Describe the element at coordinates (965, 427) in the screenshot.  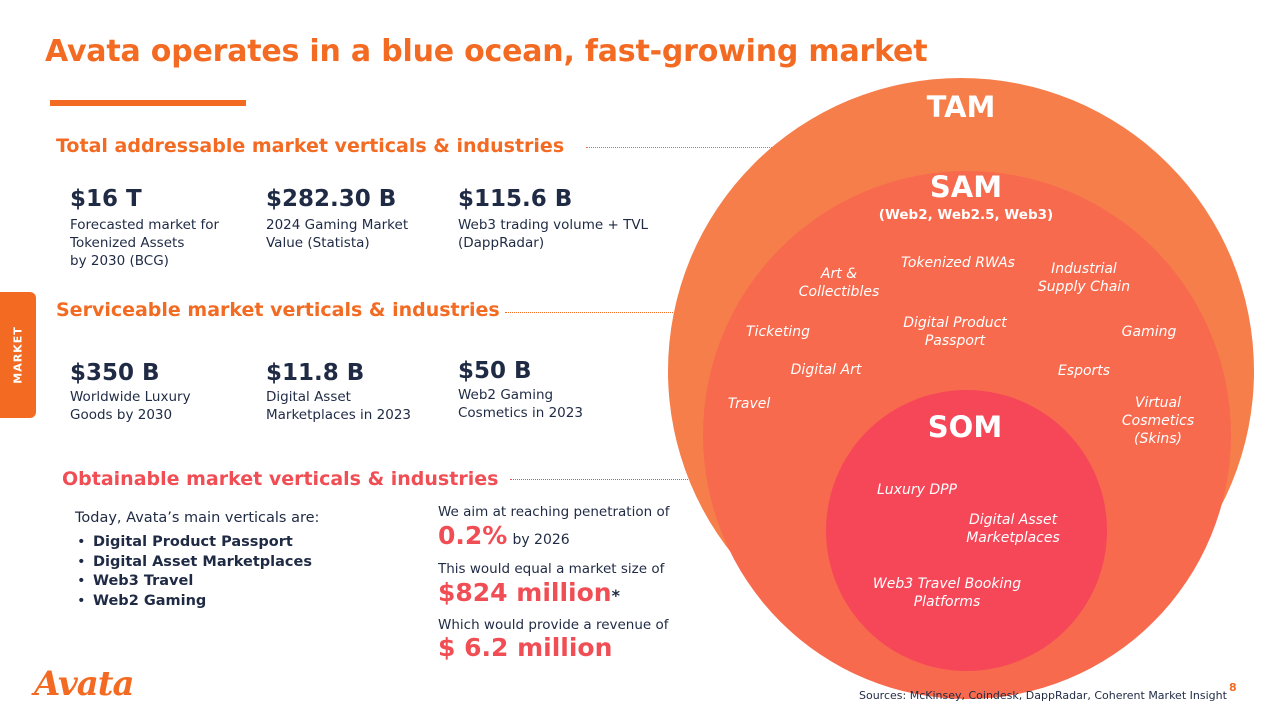
I see `som-label: SOM` at that location.